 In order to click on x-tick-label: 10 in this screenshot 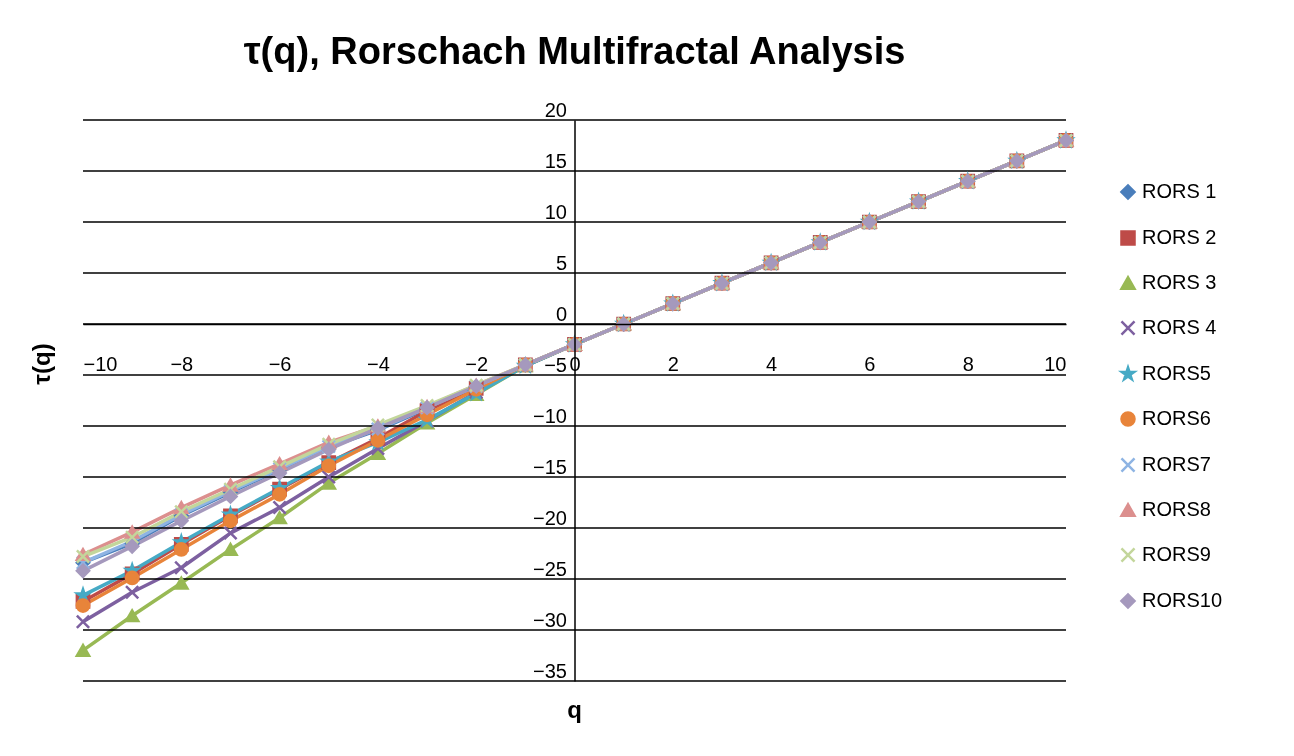, I will do `click(1055, 363)`.